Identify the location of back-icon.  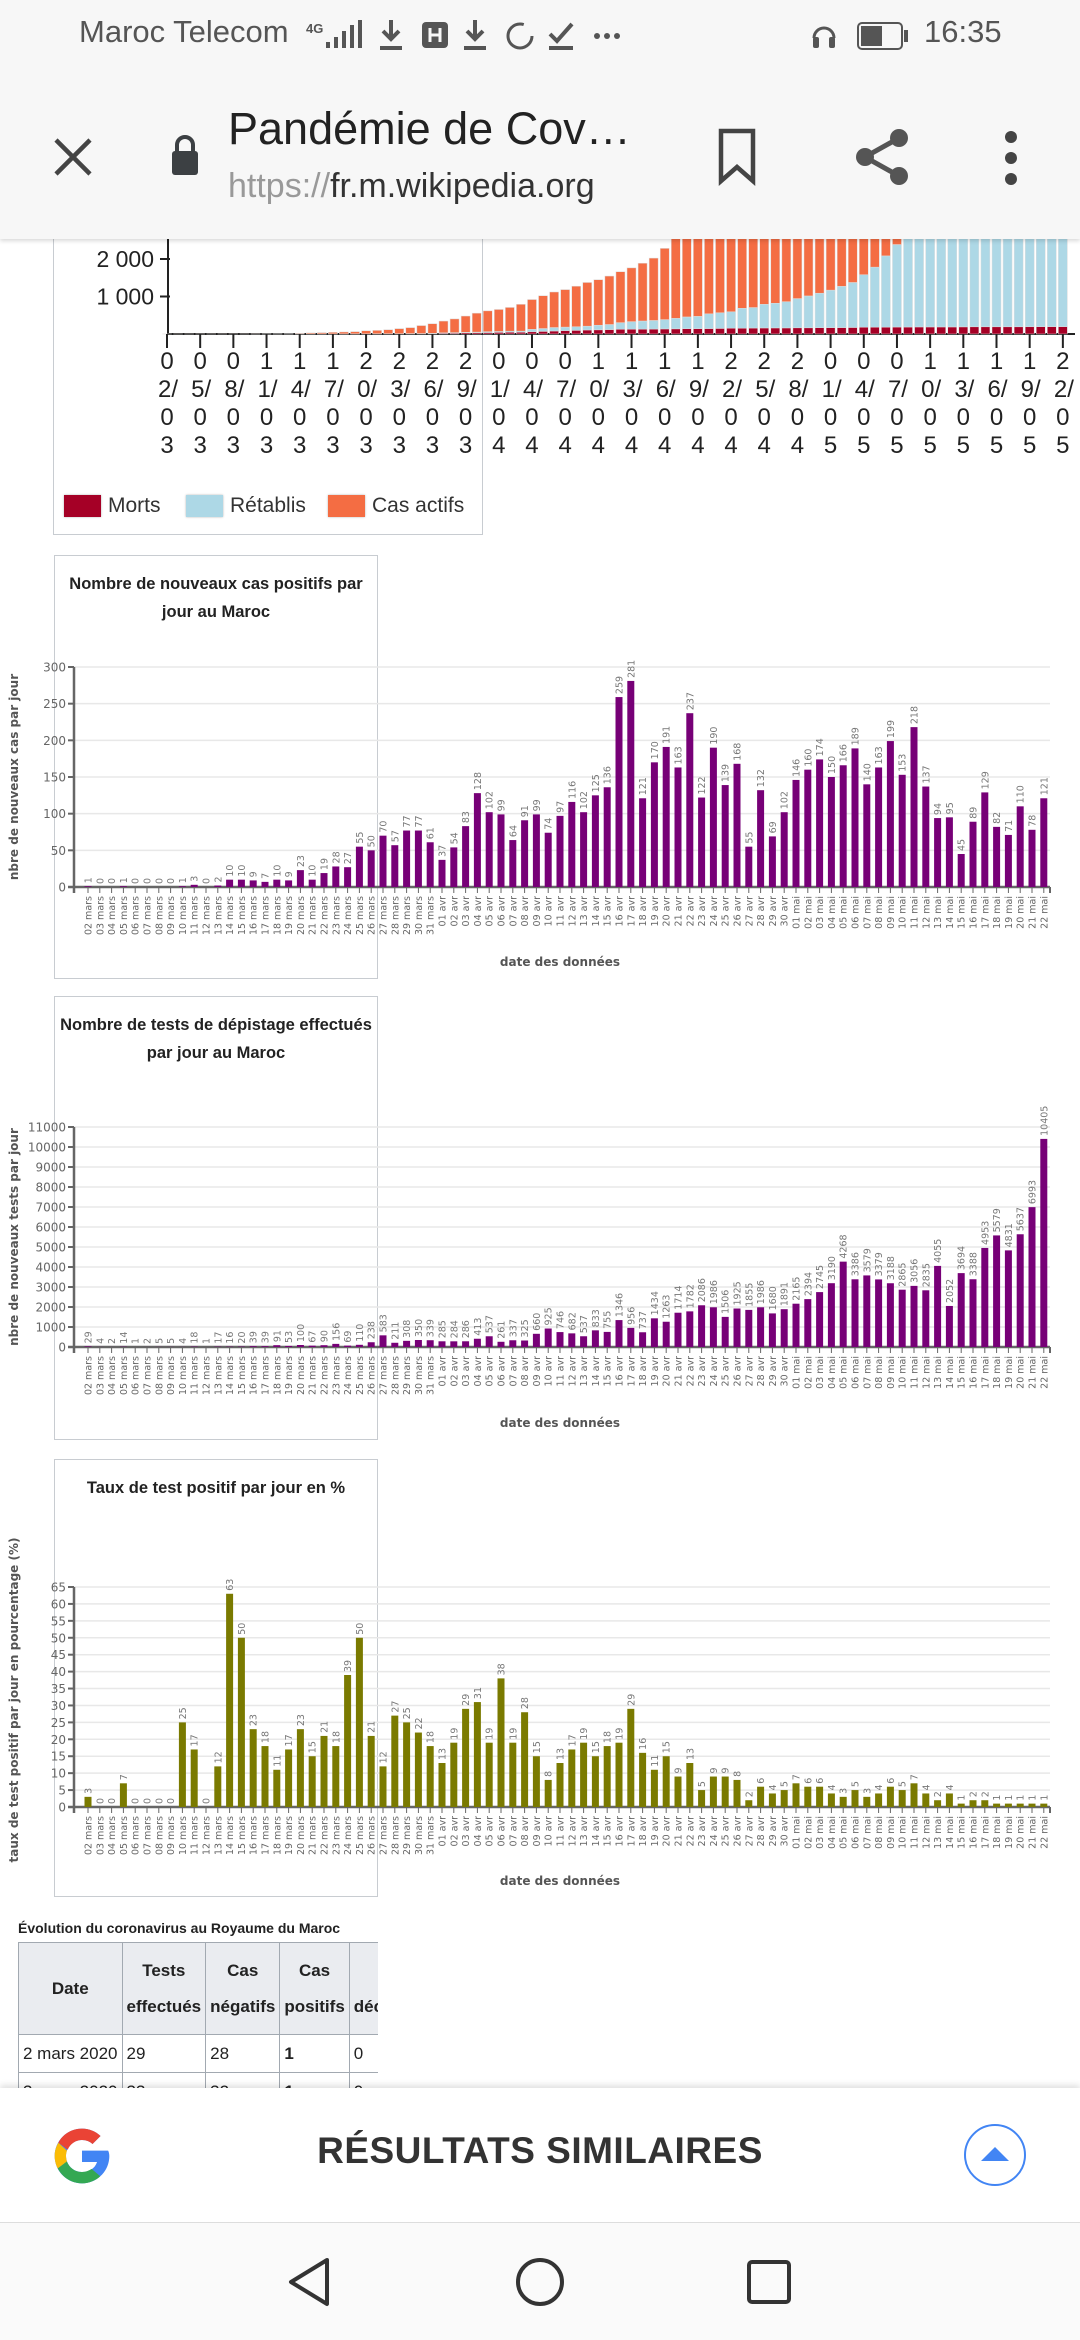
(310, 2282).